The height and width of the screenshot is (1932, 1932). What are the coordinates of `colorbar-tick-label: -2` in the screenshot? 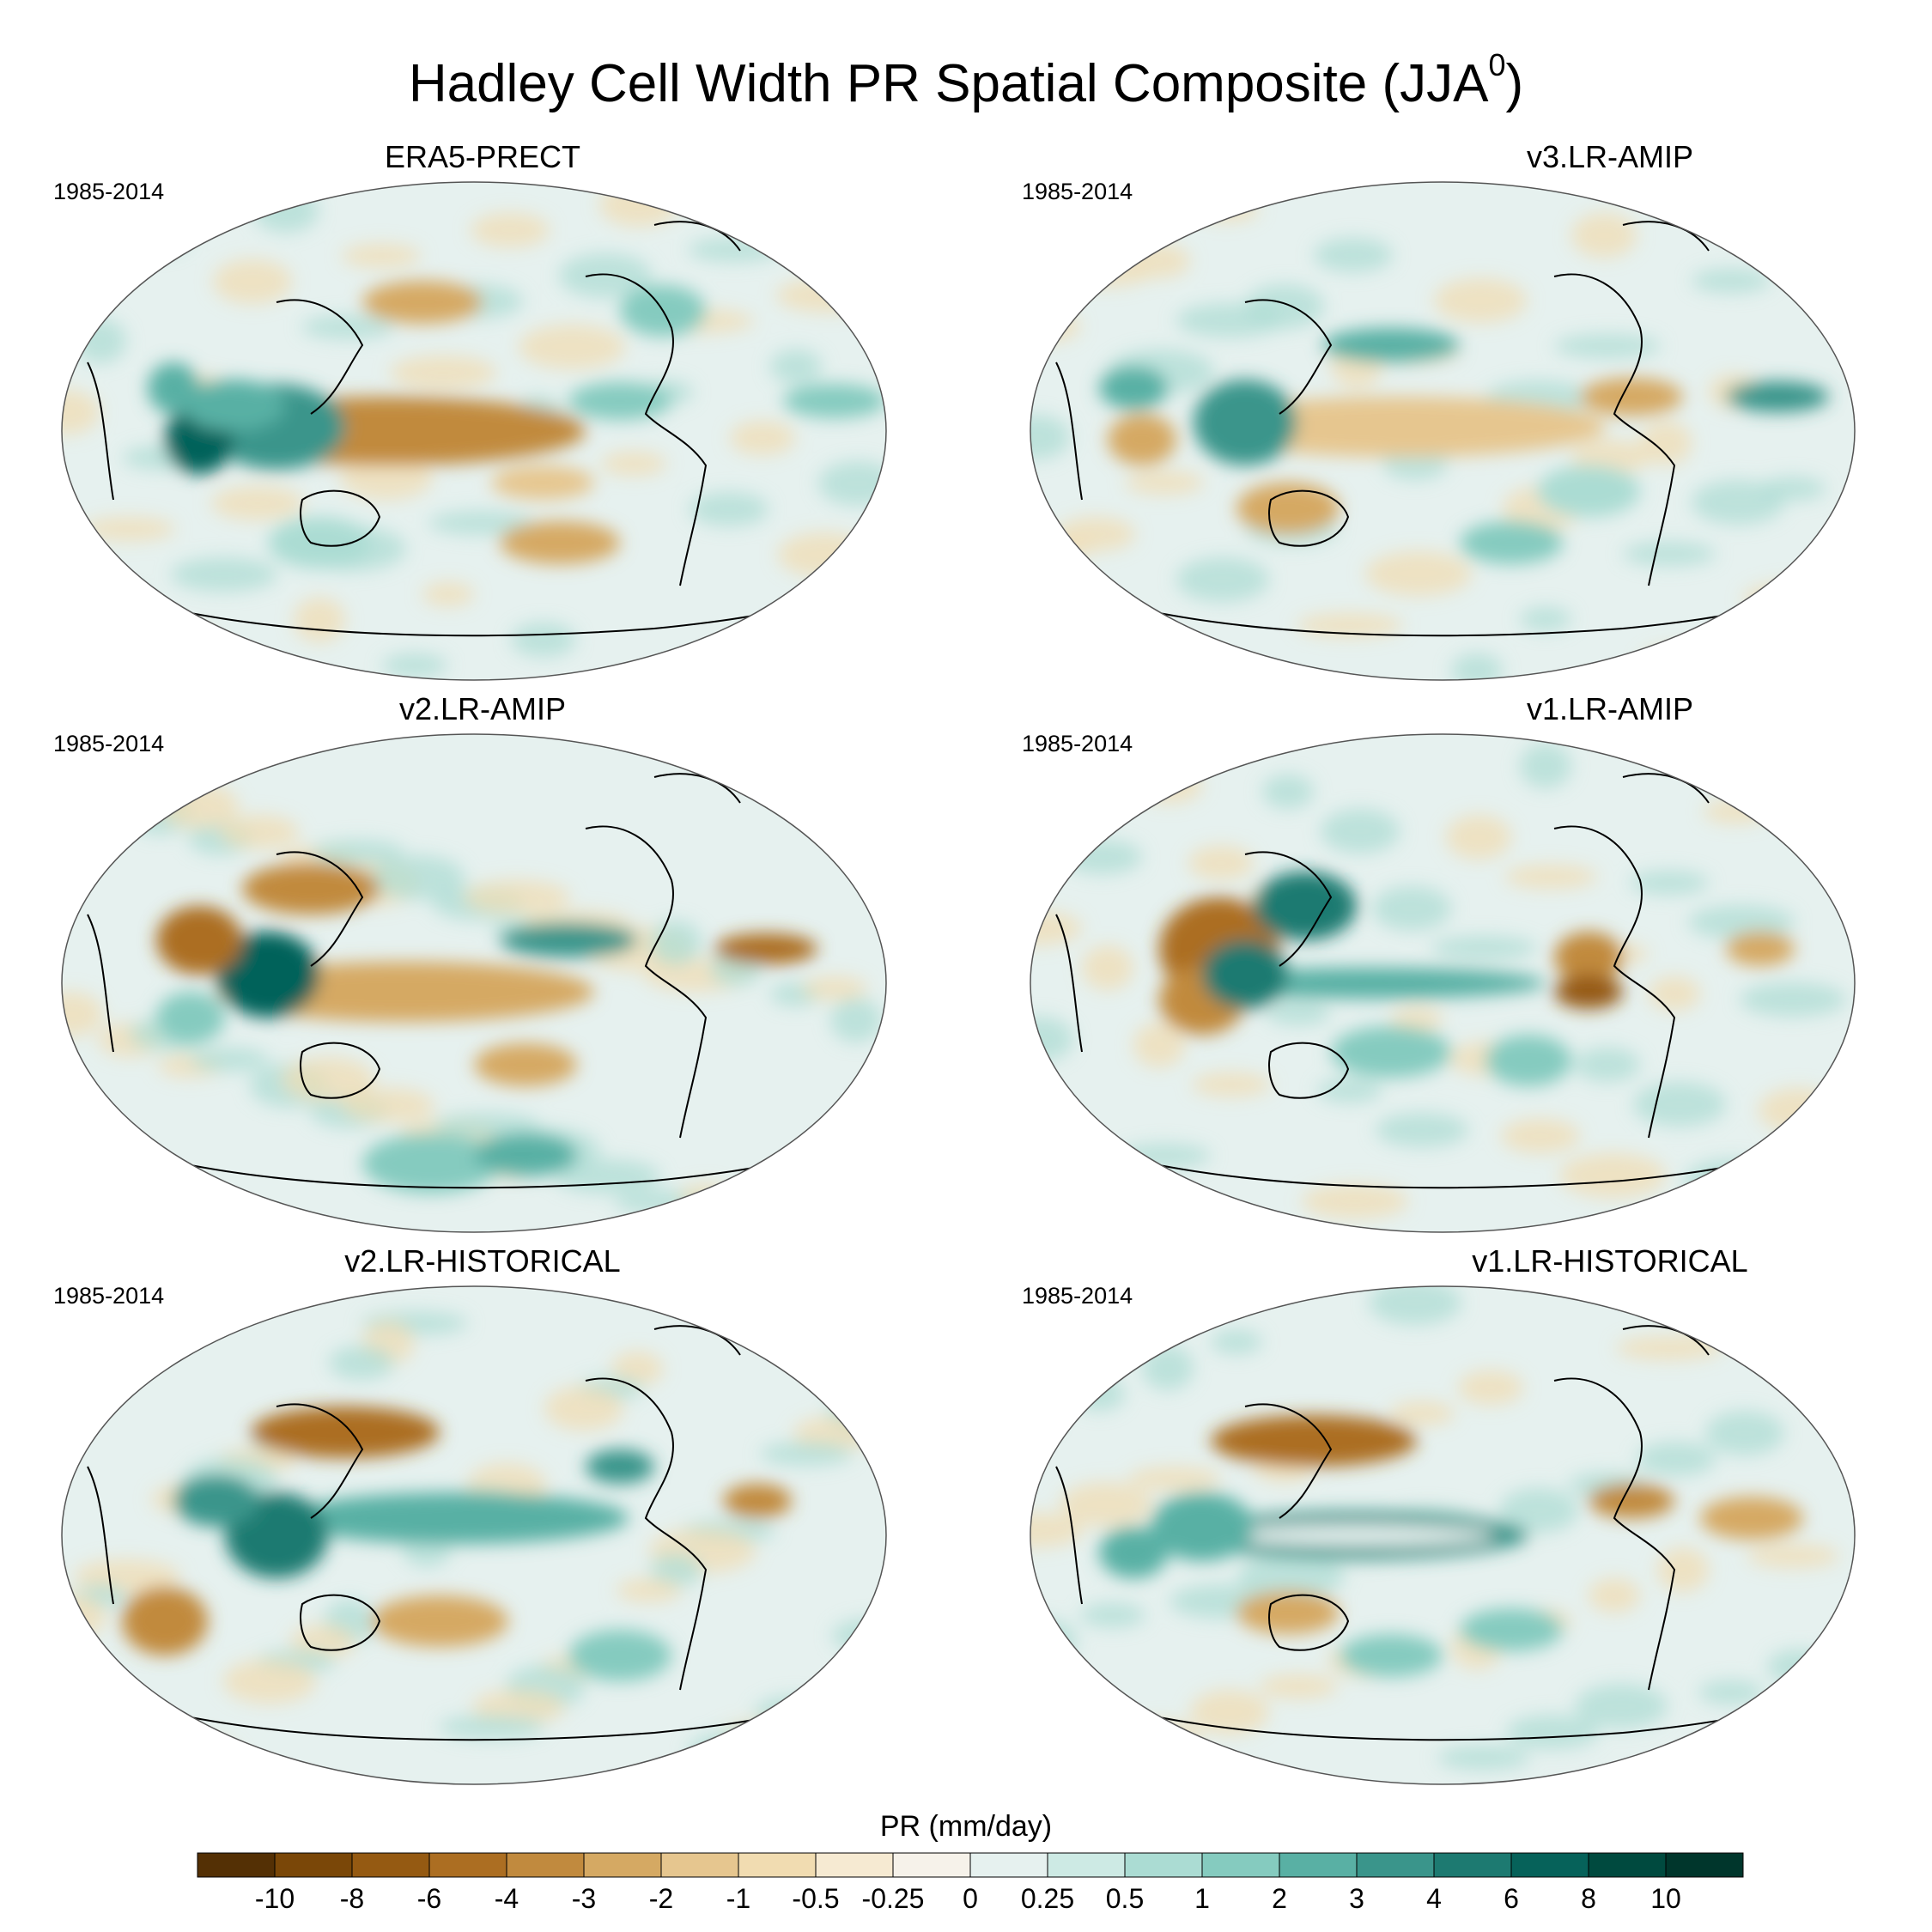 It's located at (661, 1899).